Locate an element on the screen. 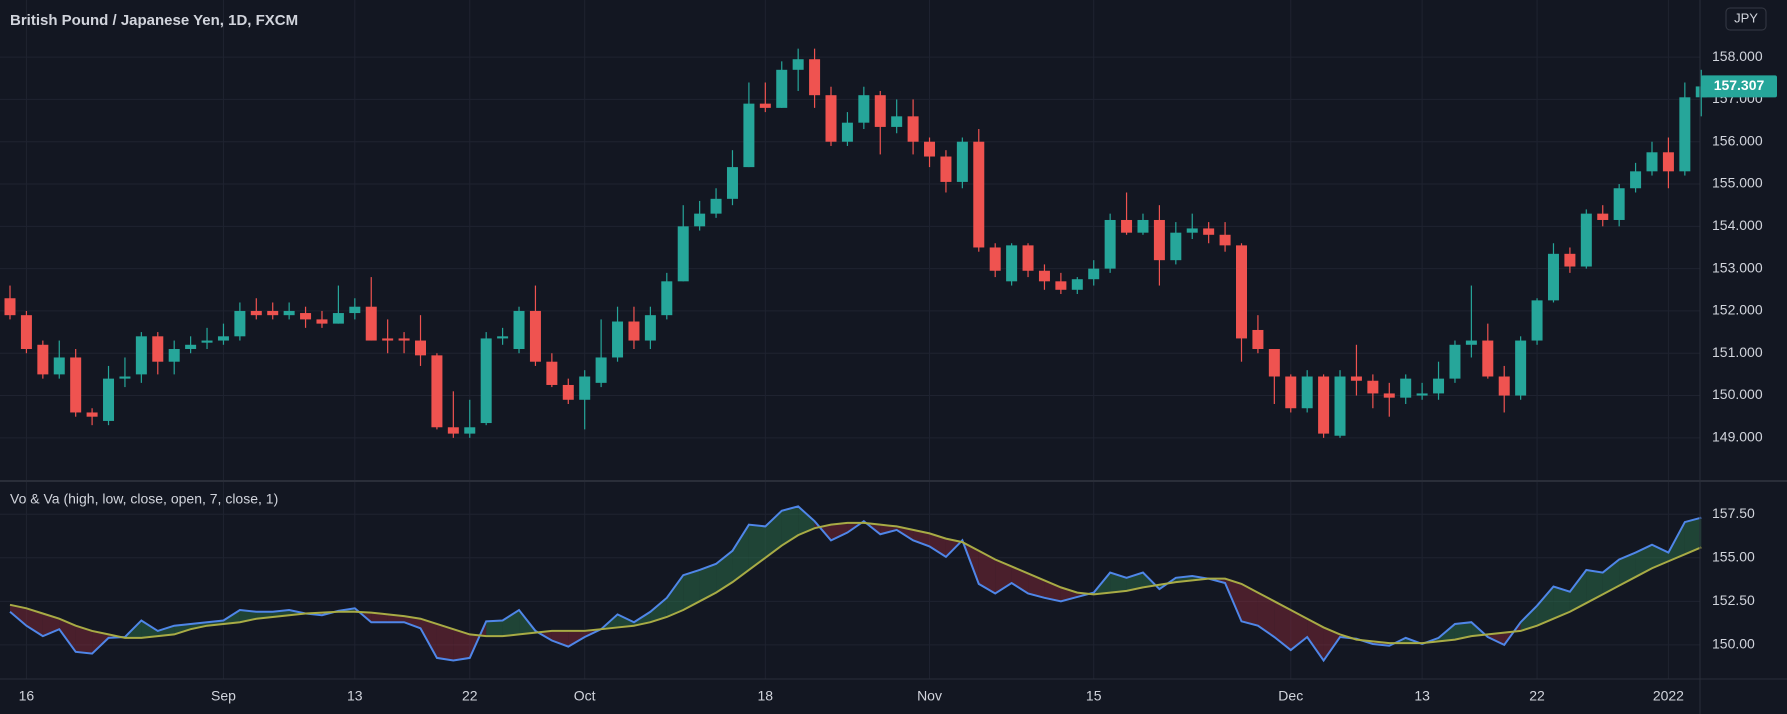 This screenshot has width=1787, height=714. y-tick-label: 150.000 is located at coordinates (1737, 394).